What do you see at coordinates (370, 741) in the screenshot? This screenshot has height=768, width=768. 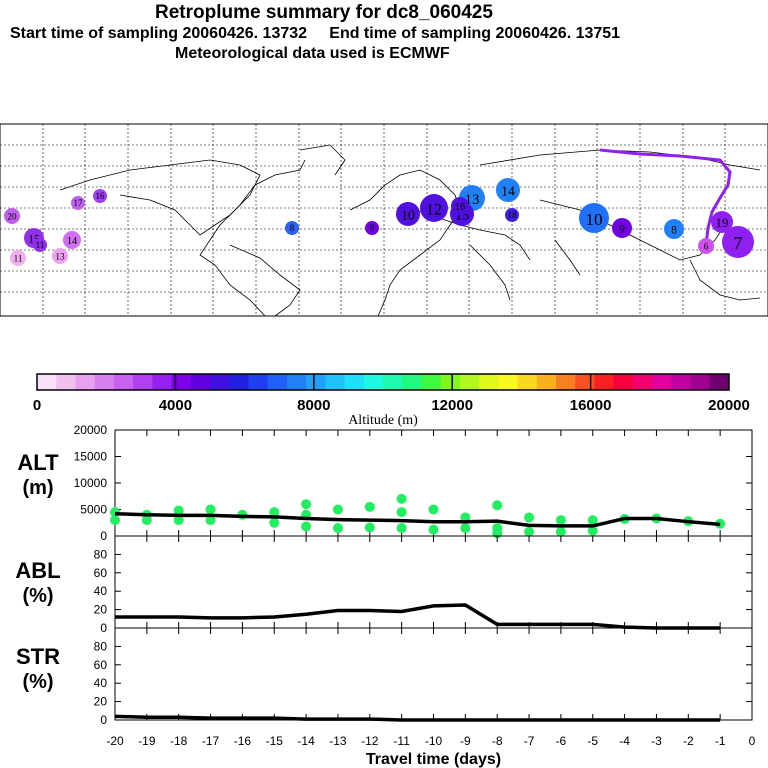 I see `x-tick-label: -12` at bounding box center [370, 741].